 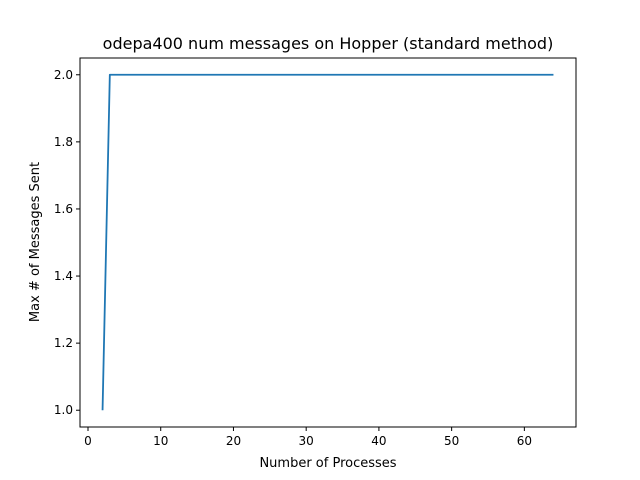 What do you see at coordinates (67, 242) in the screenshot?
I see `y-axis-ticks: 1.0 1.2 1.4 1.6 1.8 2.0` at bounding box center [67, 242].